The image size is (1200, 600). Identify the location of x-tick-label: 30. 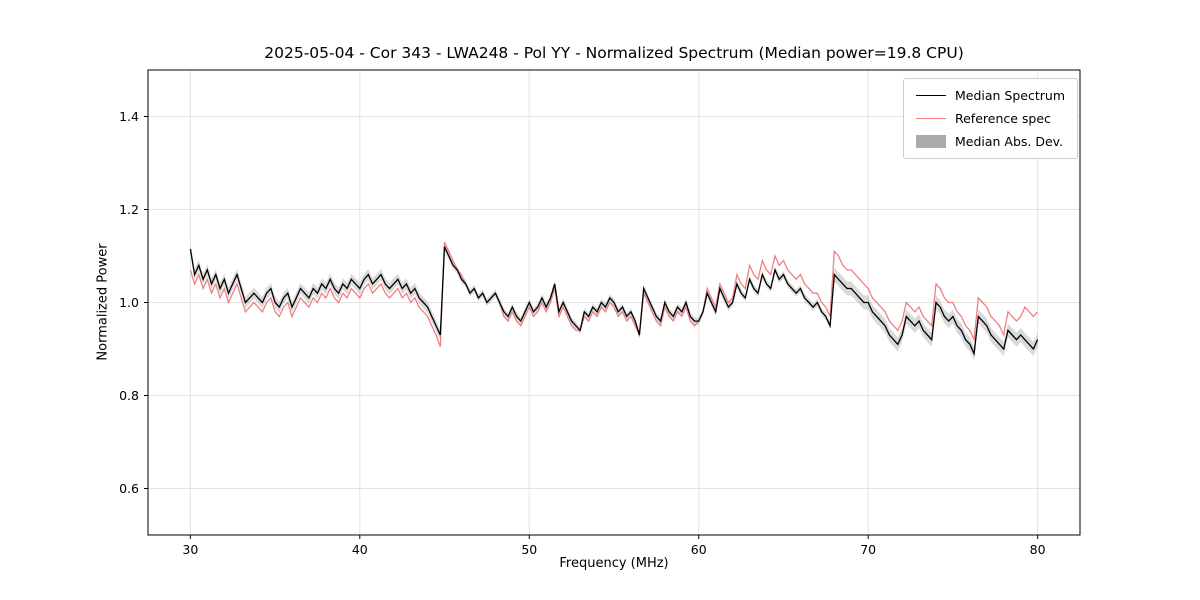
(190, 549).